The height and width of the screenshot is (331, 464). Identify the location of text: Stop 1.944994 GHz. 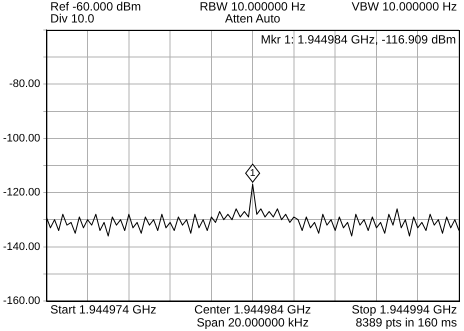
(404, 309).